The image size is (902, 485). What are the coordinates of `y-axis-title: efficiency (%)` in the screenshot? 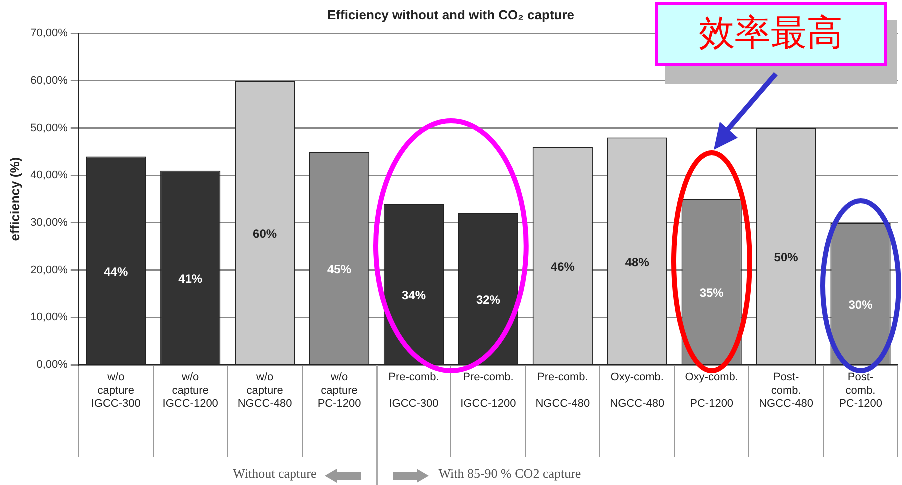 It's located at (14, 199).